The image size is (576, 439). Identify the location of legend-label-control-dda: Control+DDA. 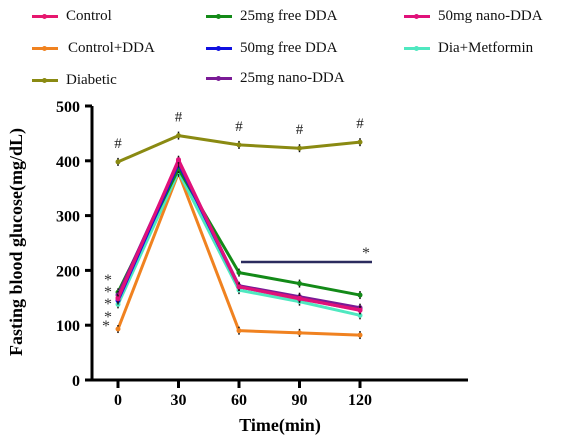
(111, 47).